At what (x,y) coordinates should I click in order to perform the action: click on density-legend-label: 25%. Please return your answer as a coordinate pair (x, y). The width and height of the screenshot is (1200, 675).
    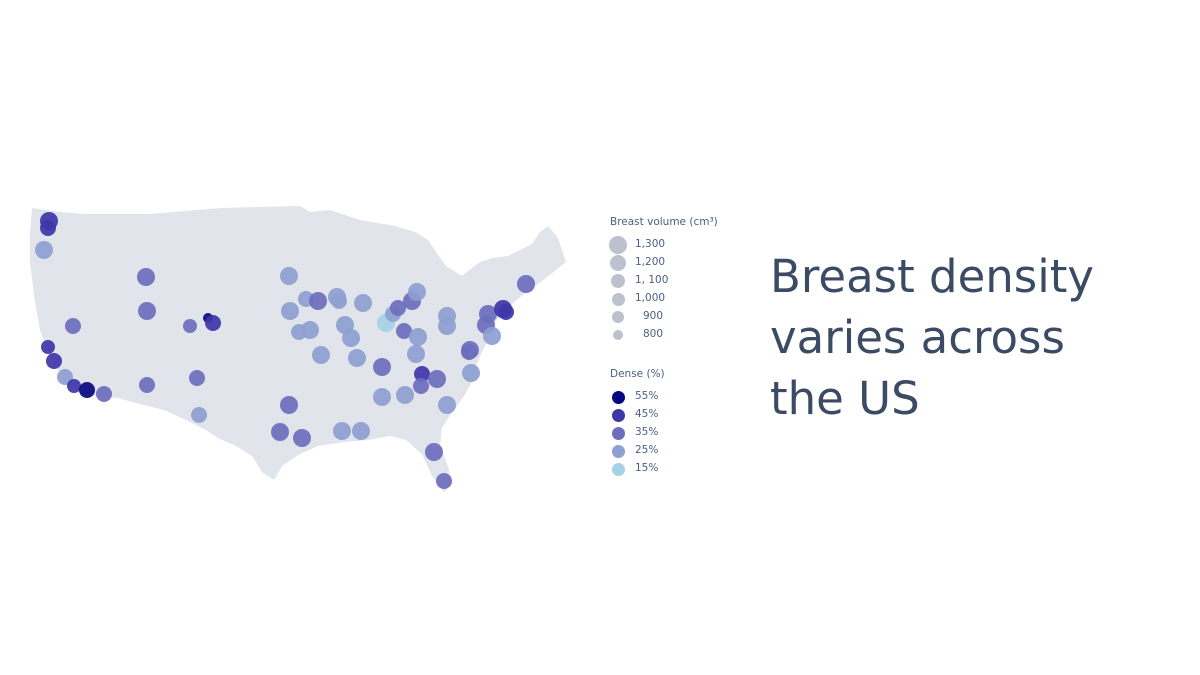
    Looking at the image, I should click on (647, 450).